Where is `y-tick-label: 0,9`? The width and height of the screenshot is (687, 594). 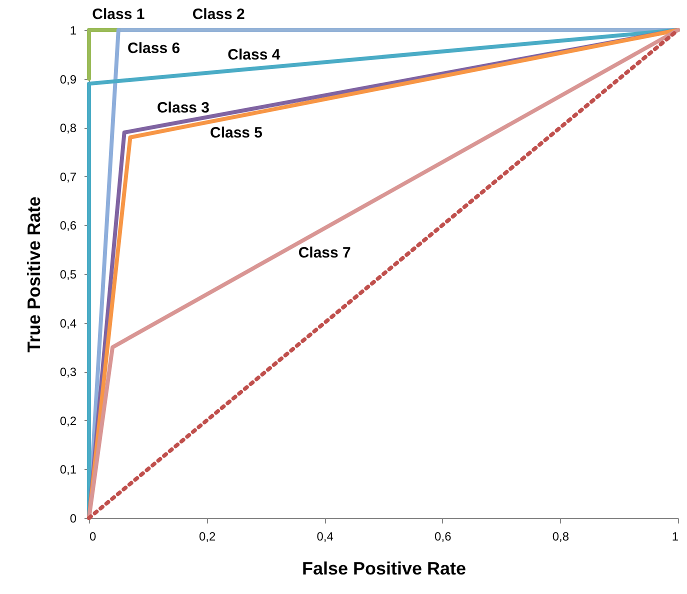 y-tick-label: 0,9 is located at coordinates (68, 79).